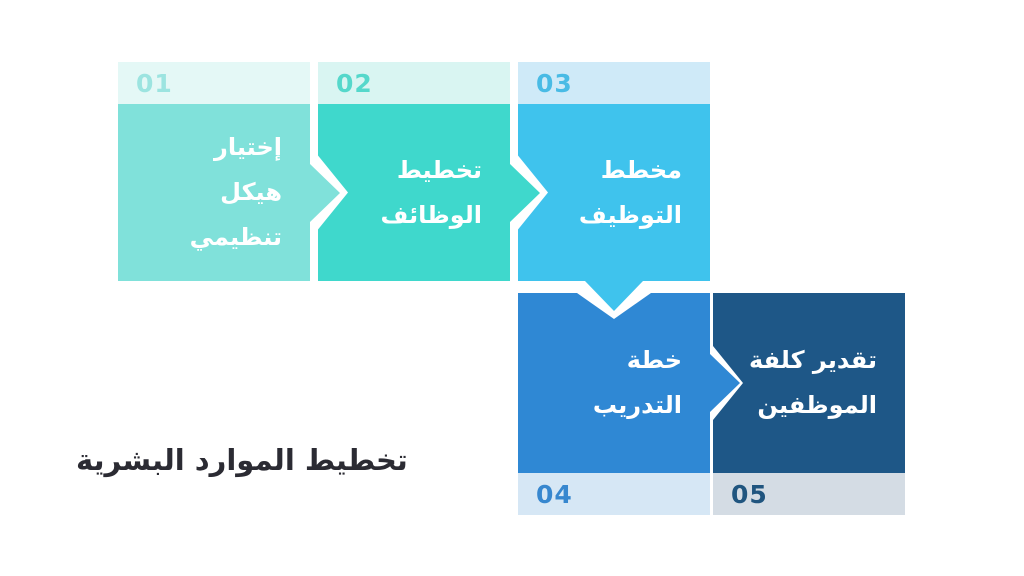 Image resolution: width=1024 pixels, height=576 pixels. What do you see at coordinates (554, 83) in the screenshot?
I see `step-03-number: 03` at bounding box center [554, 83].